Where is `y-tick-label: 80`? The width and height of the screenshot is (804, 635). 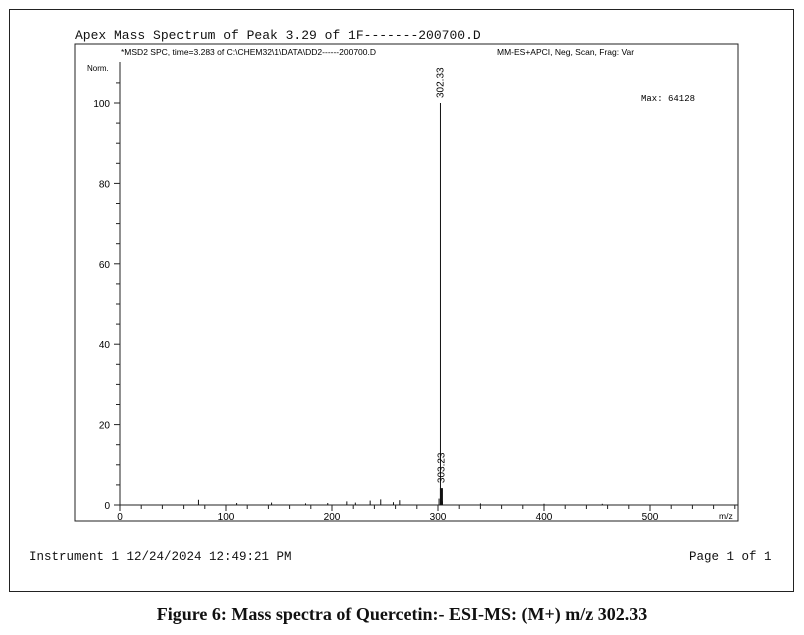
y-tick-label: 80 is located at coordinates (105, 184).